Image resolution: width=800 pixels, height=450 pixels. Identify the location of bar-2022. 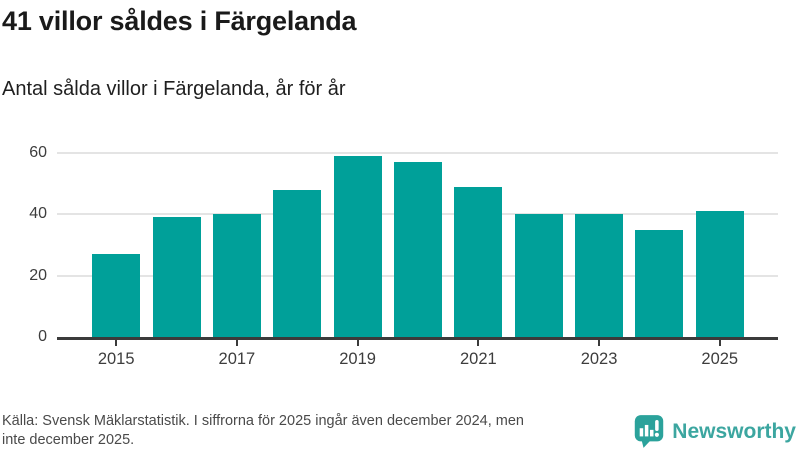
(538, 275).